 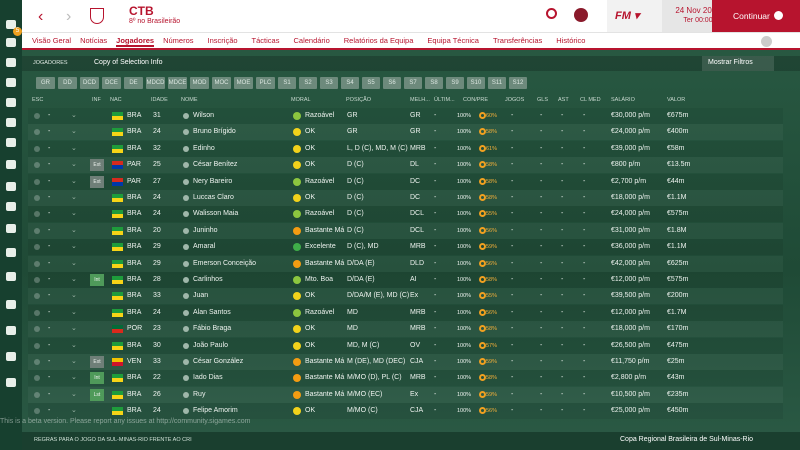 I want to click on back-button: ‹, so click(x=41, y=16).